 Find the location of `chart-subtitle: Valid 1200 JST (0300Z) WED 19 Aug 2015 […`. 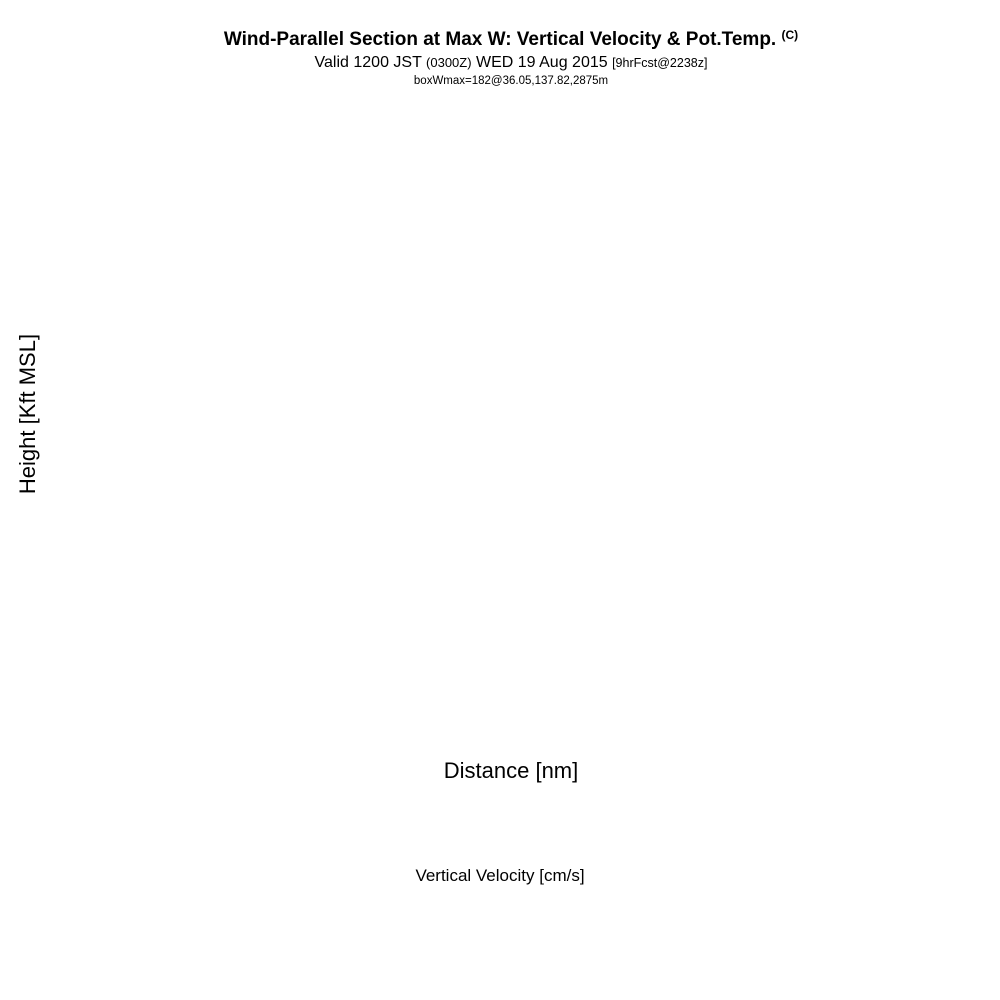

chart-subtitle: Valid 1200 JST (0300Z) WED 19 Aug 2015 [… is located at coordinates (511, 63).